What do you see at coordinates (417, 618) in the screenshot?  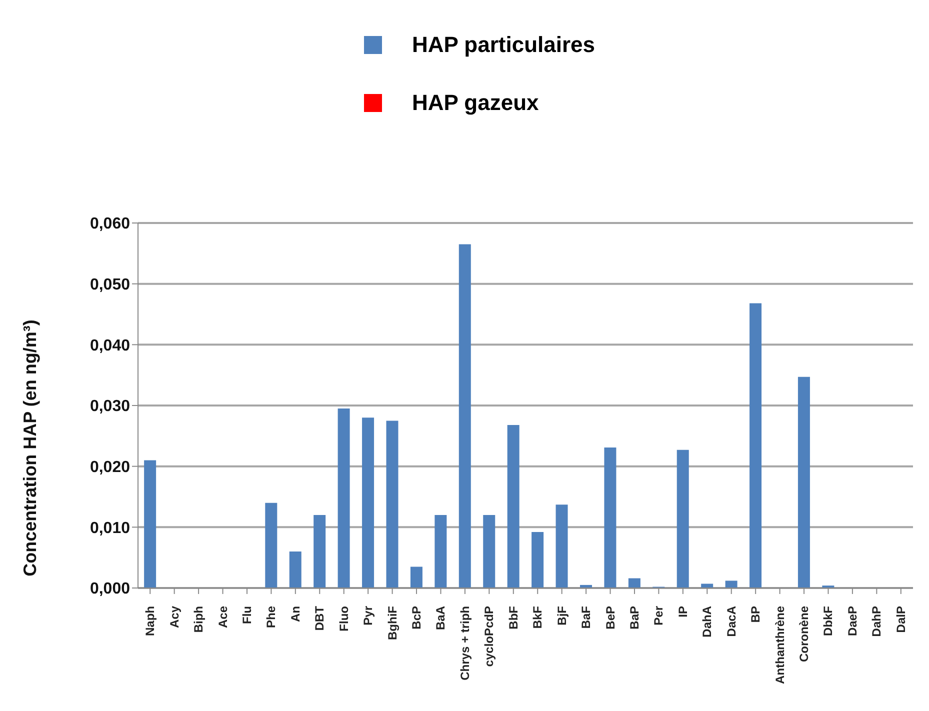 I see `x-tick-label: BcP` at bounding box center [417, 618].